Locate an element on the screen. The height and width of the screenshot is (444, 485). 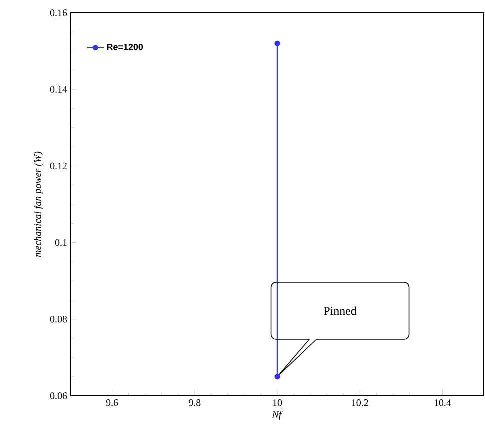
x-tick-label: 9.8 is located at coordinates (195, 403).